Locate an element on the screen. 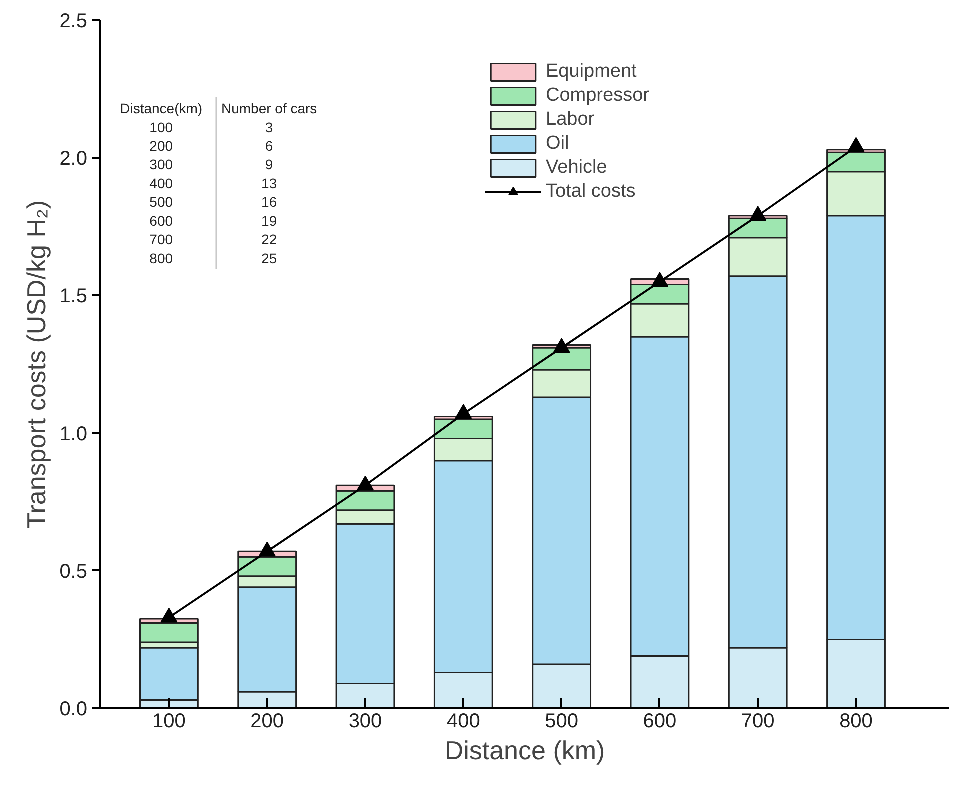  legend-label: Labor is located at coordinates (570, 120).